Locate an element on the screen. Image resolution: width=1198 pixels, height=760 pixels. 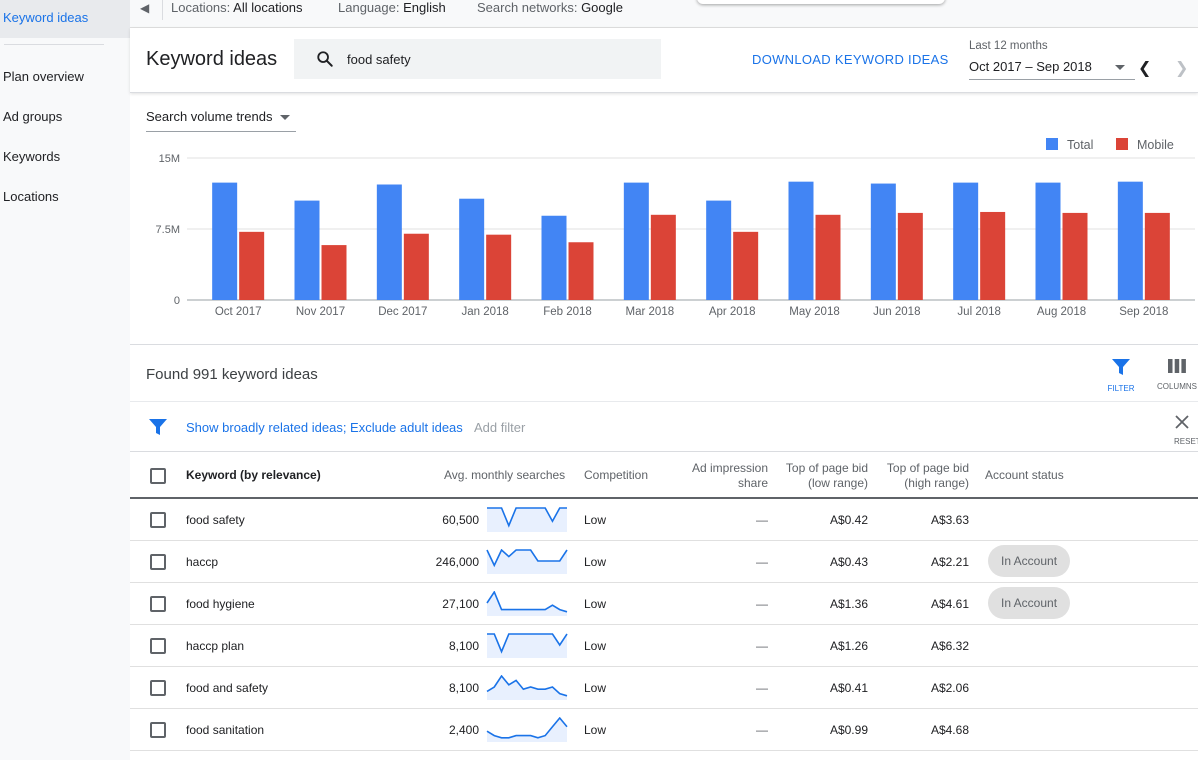
sidebar-divider is located at coordinates (54, 44).